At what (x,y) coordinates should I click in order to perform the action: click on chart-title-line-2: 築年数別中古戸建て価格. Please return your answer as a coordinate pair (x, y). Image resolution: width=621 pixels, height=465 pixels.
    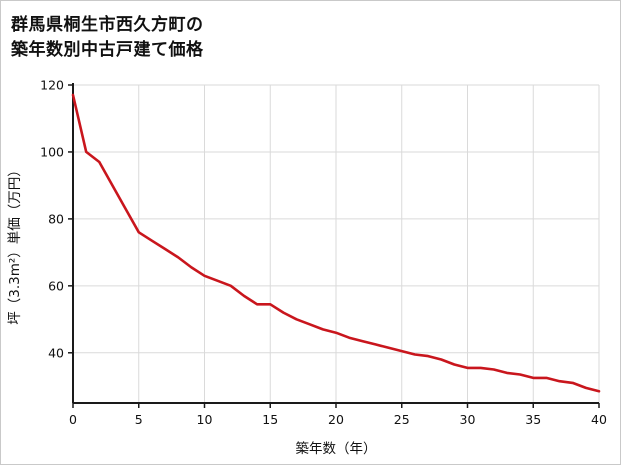
    Looking at the image, I should click on (107, 49).